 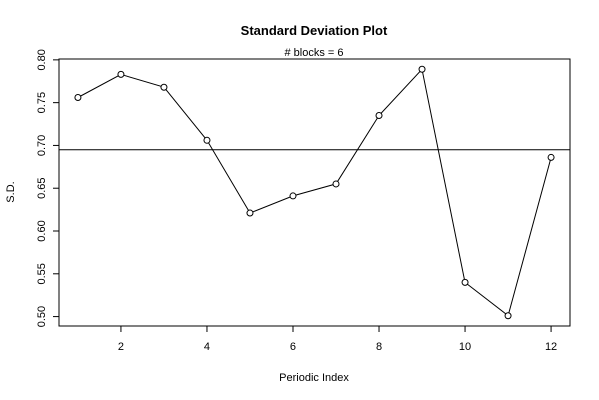 I want to click on chart-title: Standard Deviation Plot, so click(x=314, y=30).